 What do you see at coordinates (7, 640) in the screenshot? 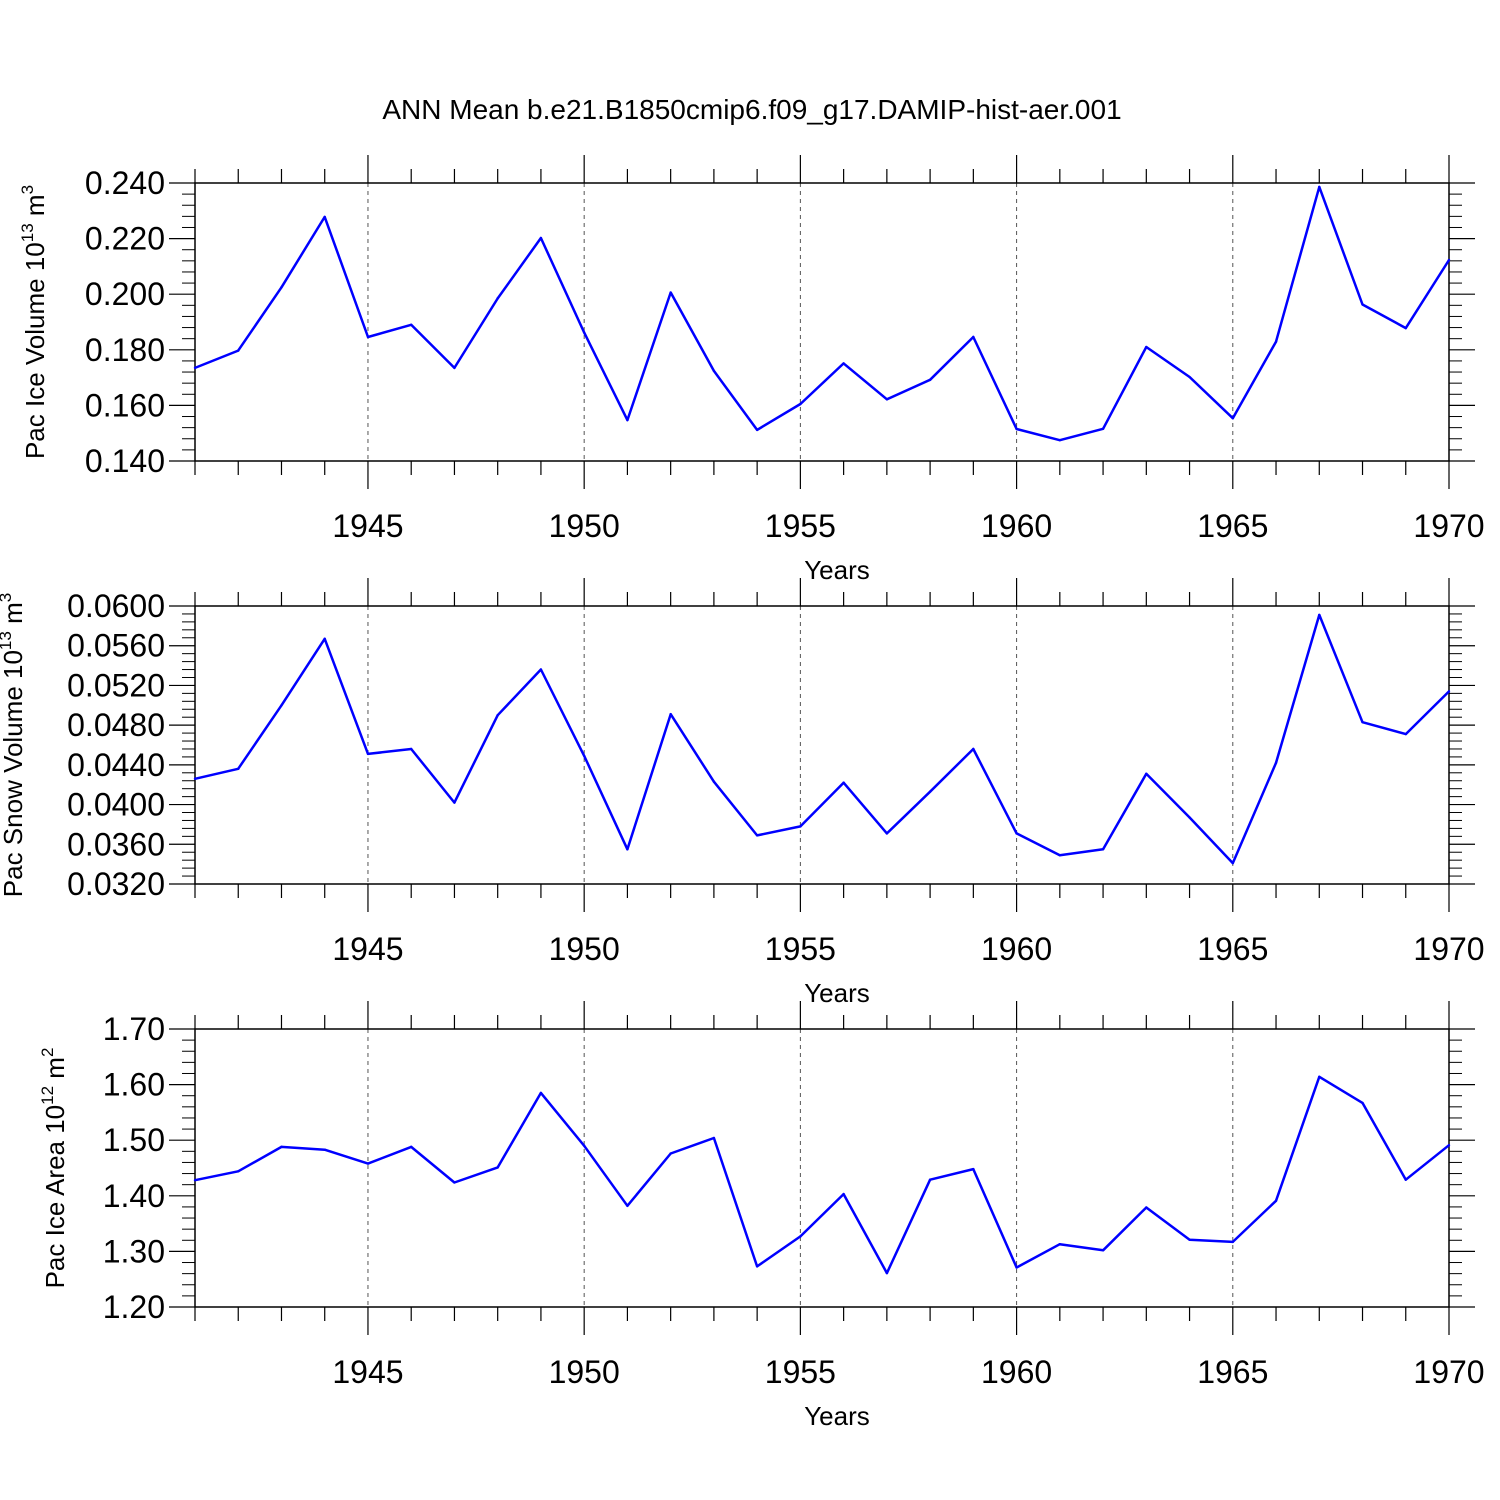
I see `y-axis-label-exponent: 13` at bounding box center [7, 640].